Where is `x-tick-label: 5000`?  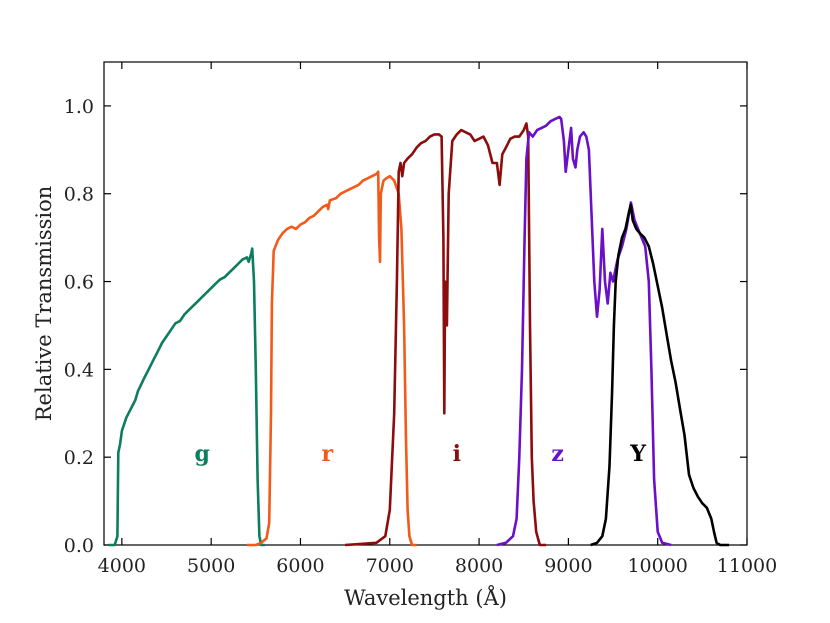
x-tick-label: 5000 is located at coordinates (211, 566).